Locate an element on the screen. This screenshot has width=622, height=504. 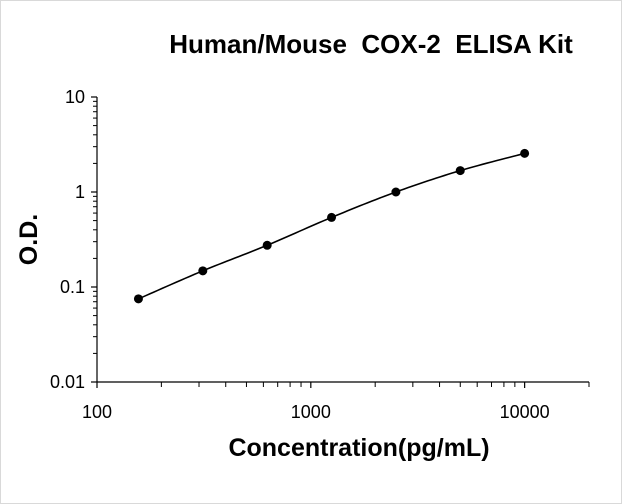
x-tick-label: 100 is located at coordinates (97, 412).